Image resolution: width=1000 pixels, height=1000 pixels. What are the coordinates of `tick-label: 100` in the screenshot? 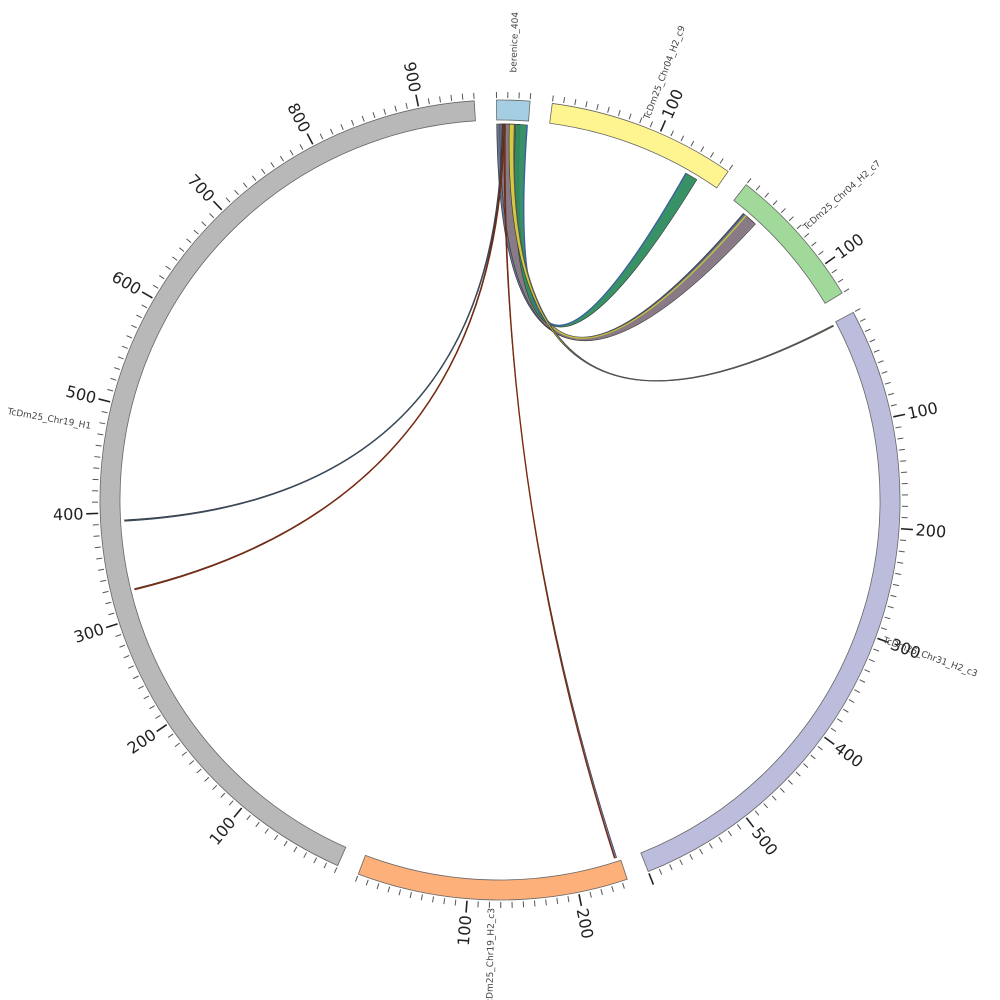 It's located at (850, 245).